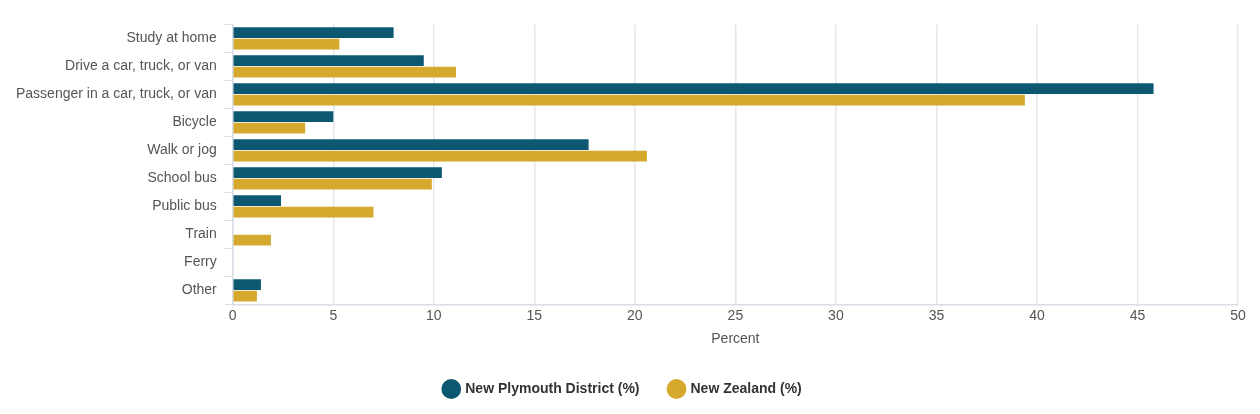 The image size is (1260, 414). Describe the element at coordinates (116, 93) in the screenshot. I see `y-tick-label: Passenger in a car, truck, or van` at that location.